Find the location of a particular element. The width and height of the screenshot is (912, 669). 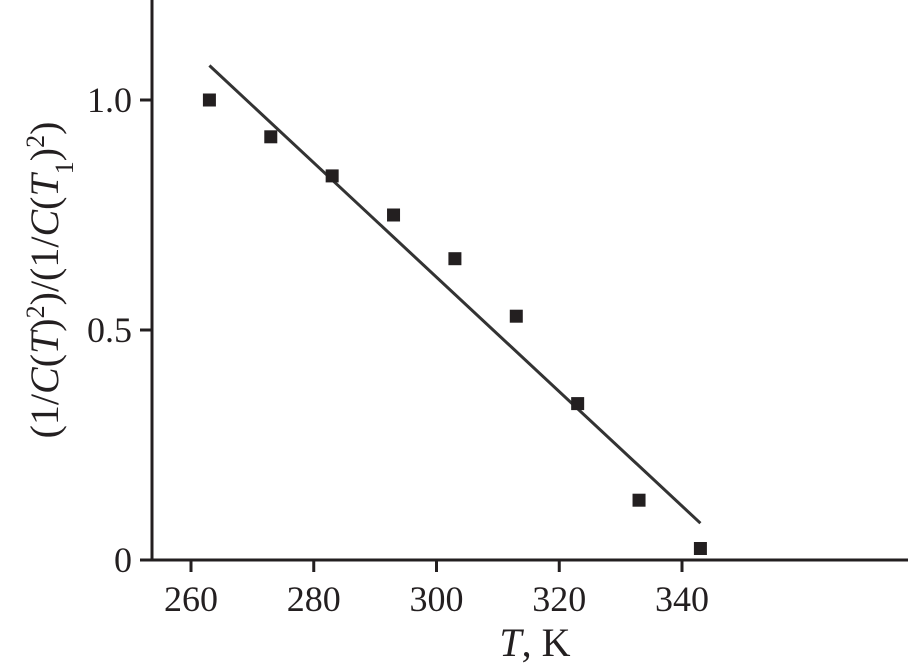

y-tick-label-0.5: 0.5 is located at coordinates (109, 330).